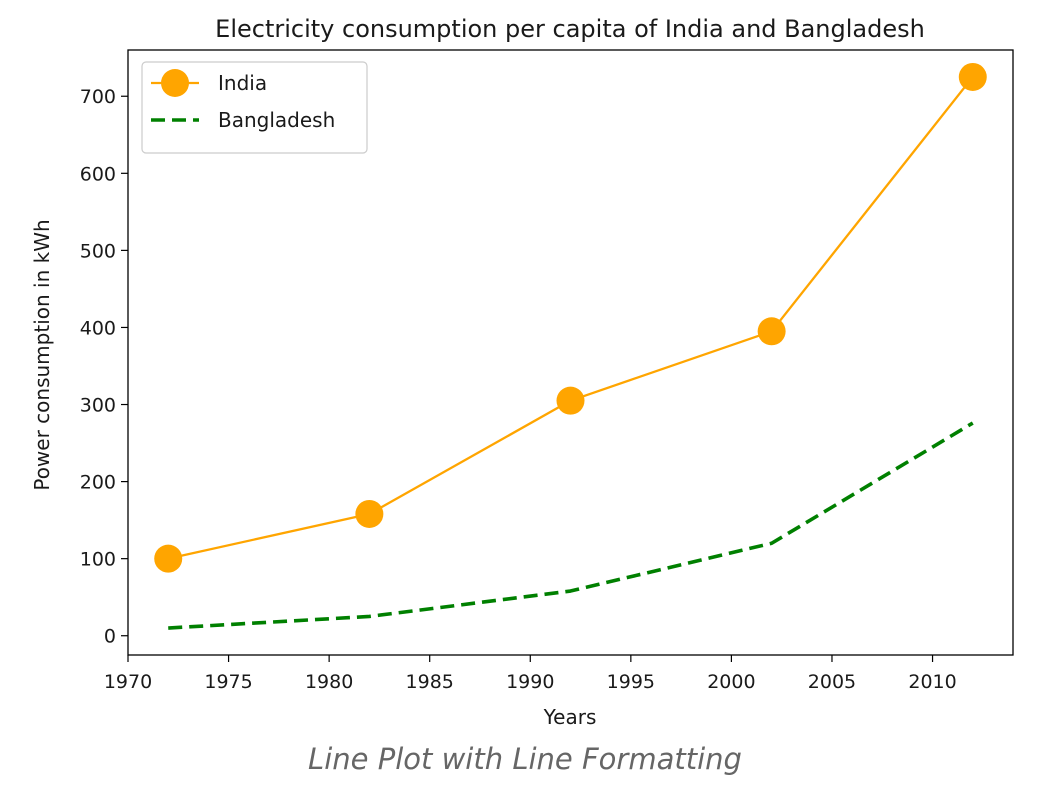 The width and height of the screenshot is (1050, 804). I want to click on x-tick-label: 1990, so click(530, 682).